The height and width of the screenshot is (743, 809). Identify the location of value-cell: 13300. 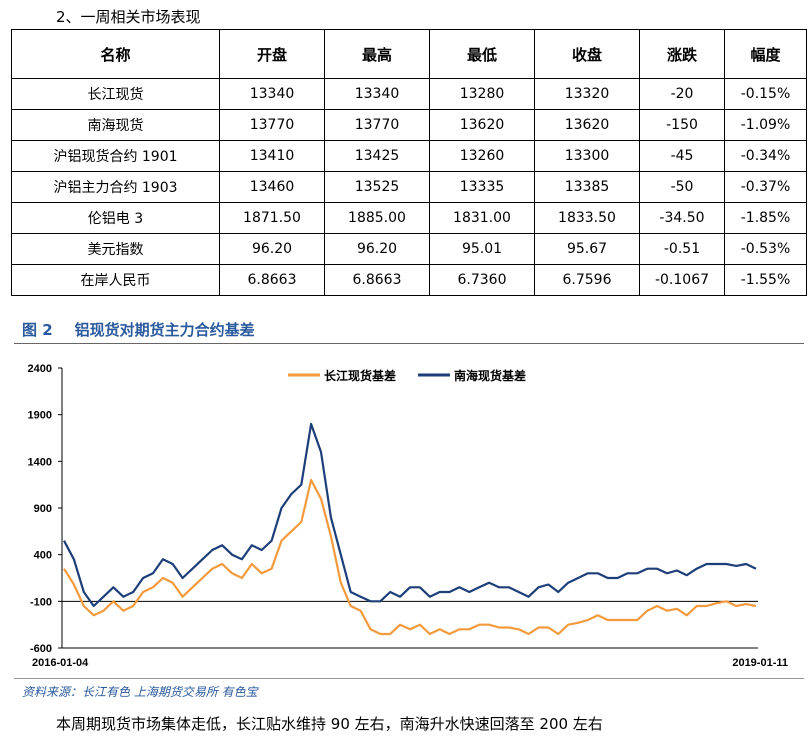
(587, 156).